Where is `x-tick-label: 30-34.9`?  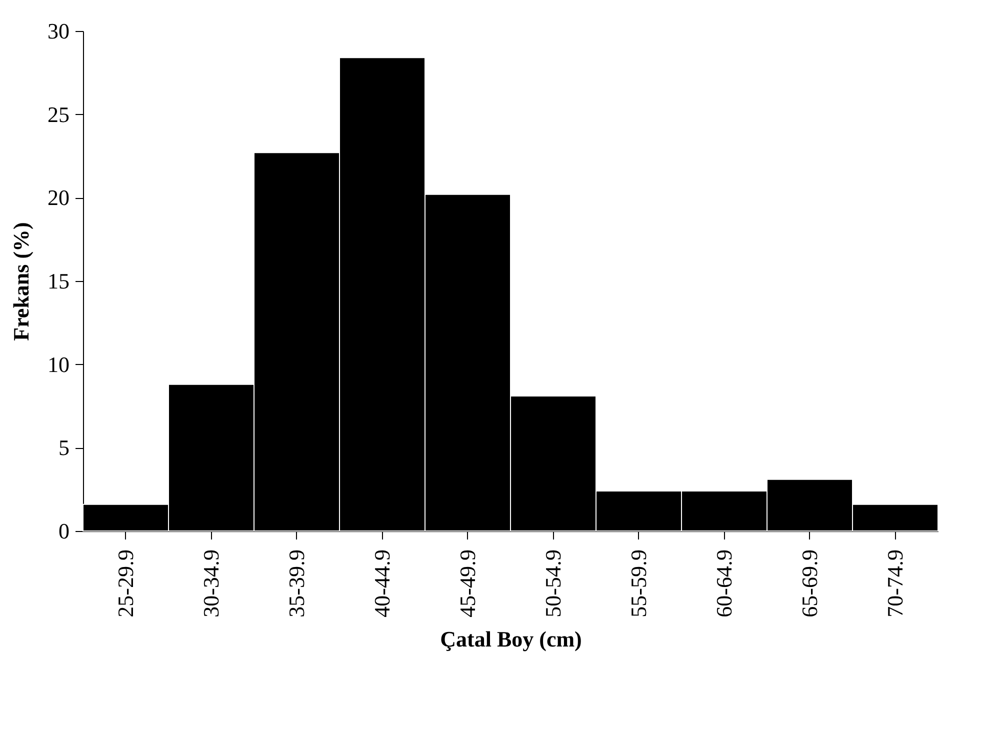
x-tick-label: 30-34.9 is located at coordinates (211, 584).